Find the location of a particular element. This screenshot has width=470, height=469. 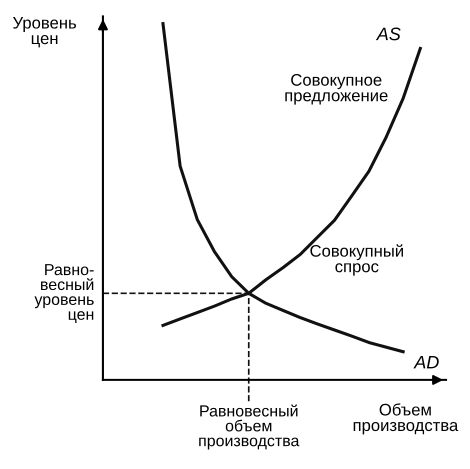

text: Равновесный объем производства is located at coordinates (249, 427).